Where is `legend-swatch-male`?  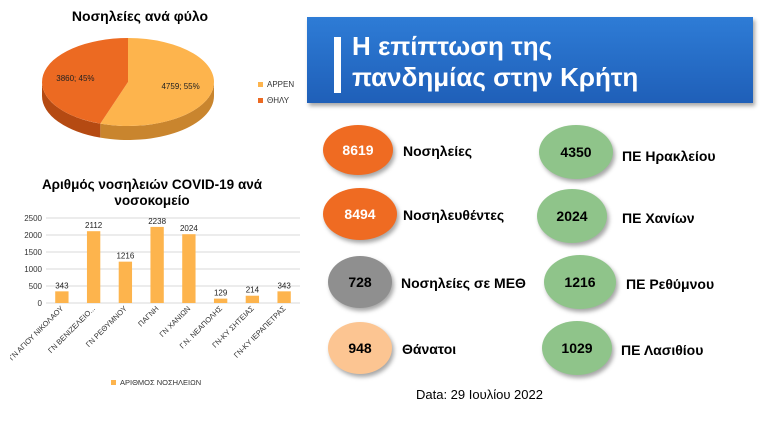 legend-swatch-male is located at coordinates (260, 84).